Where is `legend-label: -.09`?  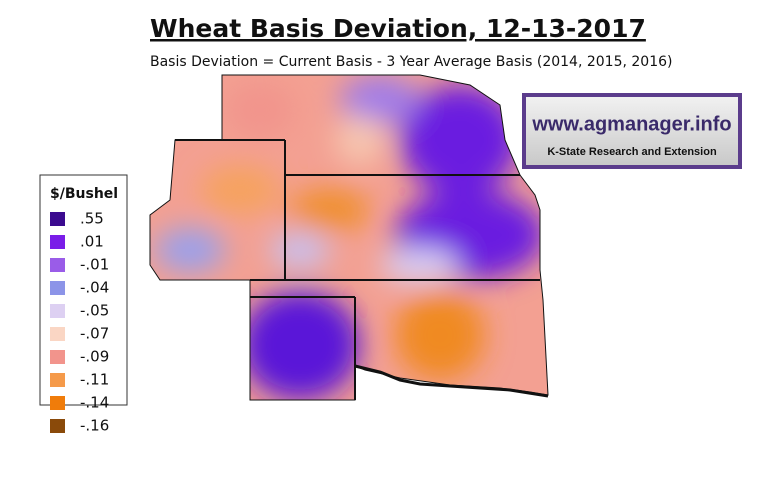
legend-label: -.09 is located at coordinates (94, 357).